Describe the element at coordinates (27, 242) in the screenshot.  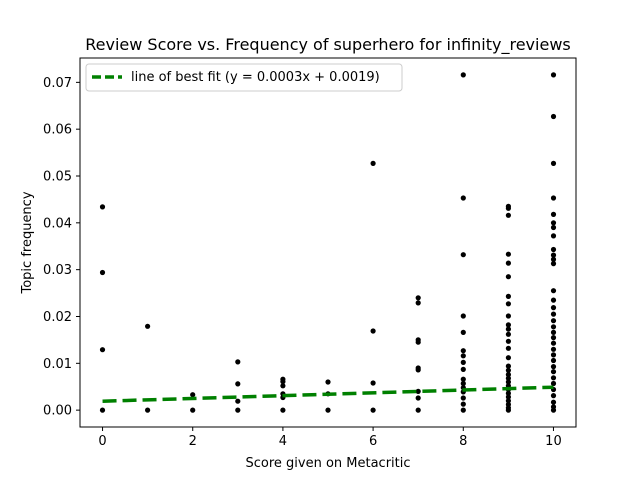
I see `y-axis-label: Topic frequency` at that location.